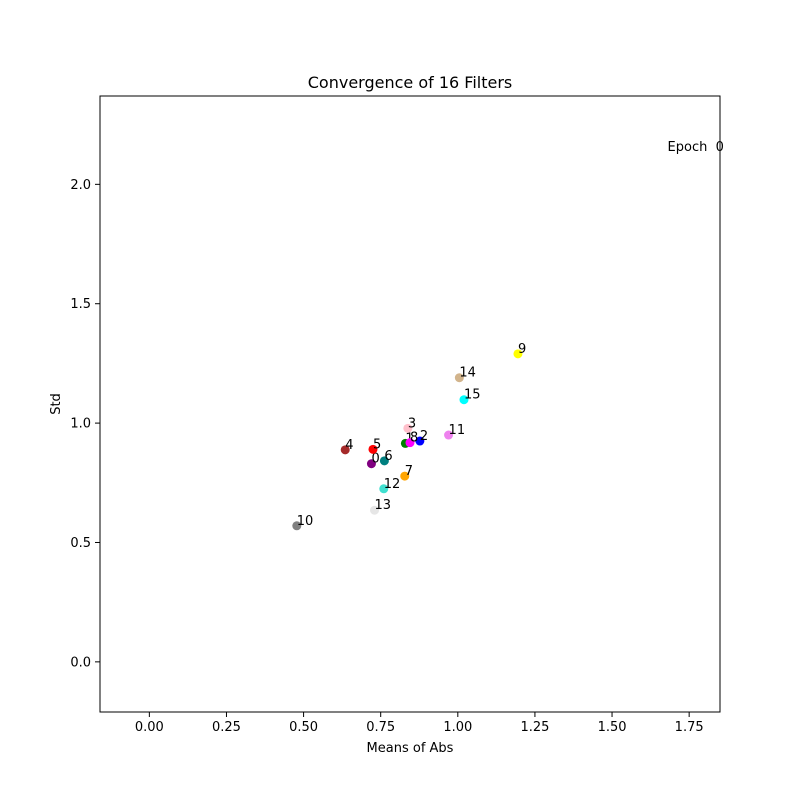 The height and width of the screenshot is (804, 800). I want to click on y-axis-ticks: 0.0 0.5 1.0 1.5 2.0, so click(85, 424).